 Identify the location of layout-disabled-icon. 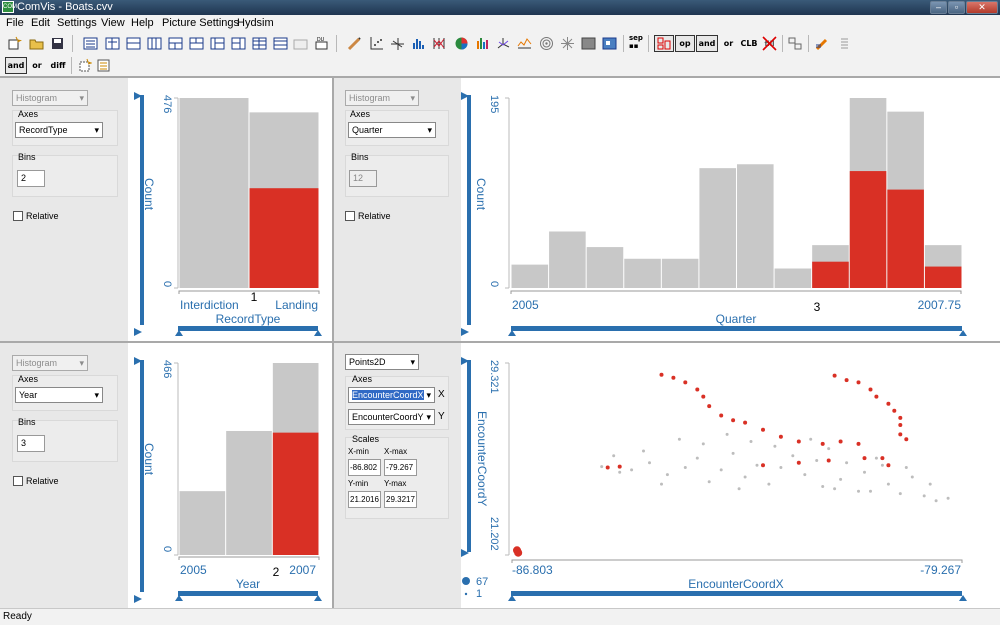
(300, 43).